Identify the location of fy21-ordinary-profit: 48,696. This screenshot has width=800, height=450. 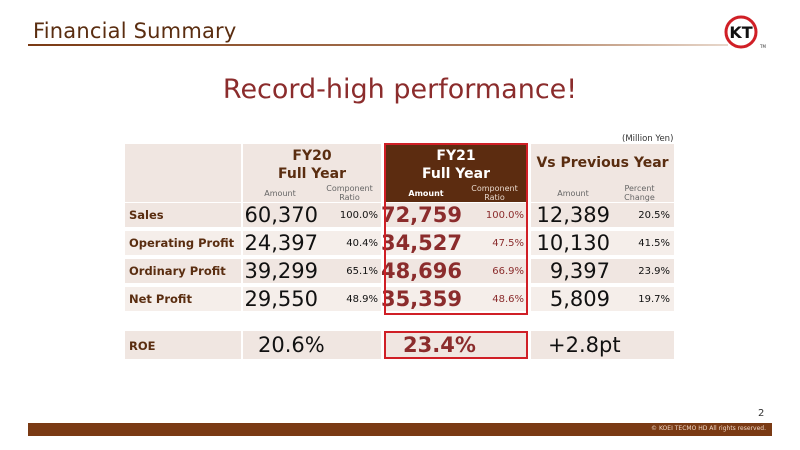
(421, 271).